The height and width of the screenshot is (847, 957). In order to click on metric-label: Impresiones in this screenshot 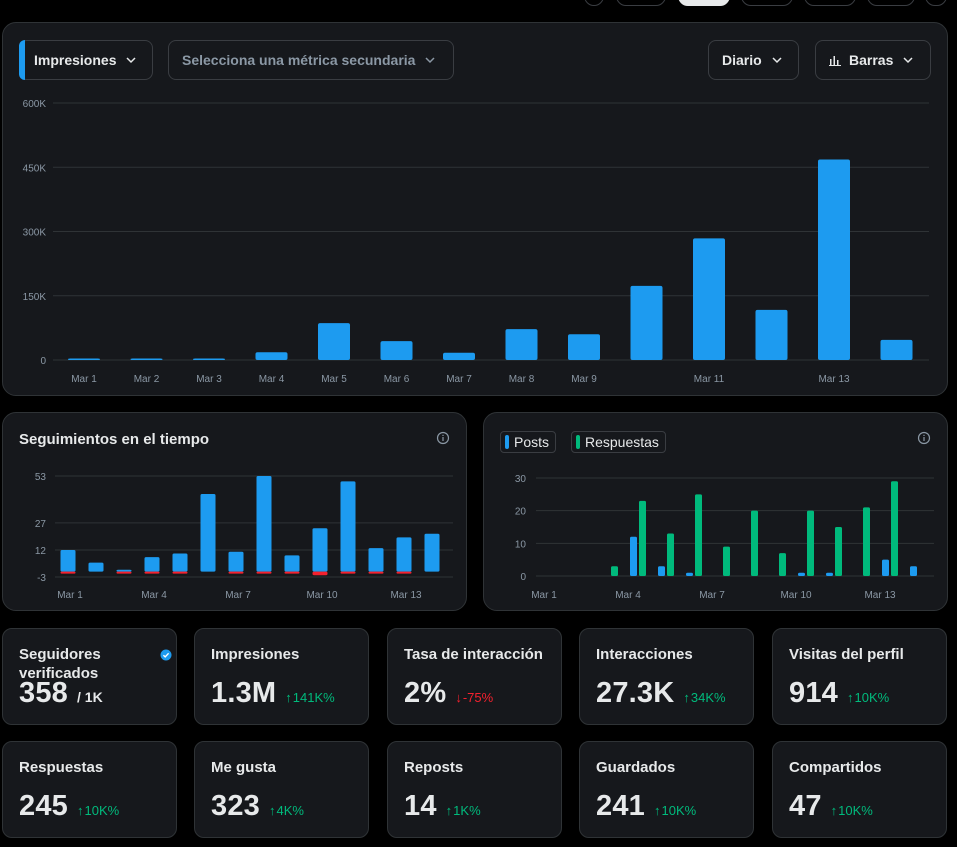, I will do `click(255, 654)`.